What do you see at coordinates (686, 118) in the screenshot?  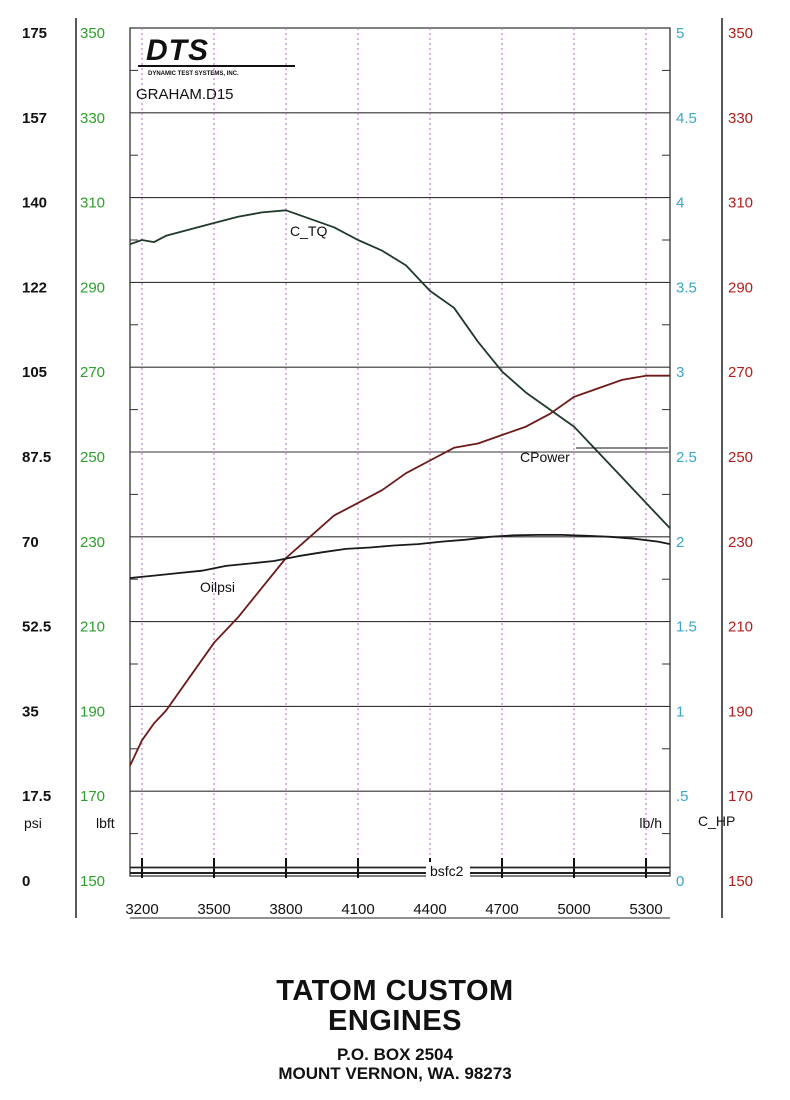 I see `lbh-tick-label: 4.5` at bounding box center [686, 118].